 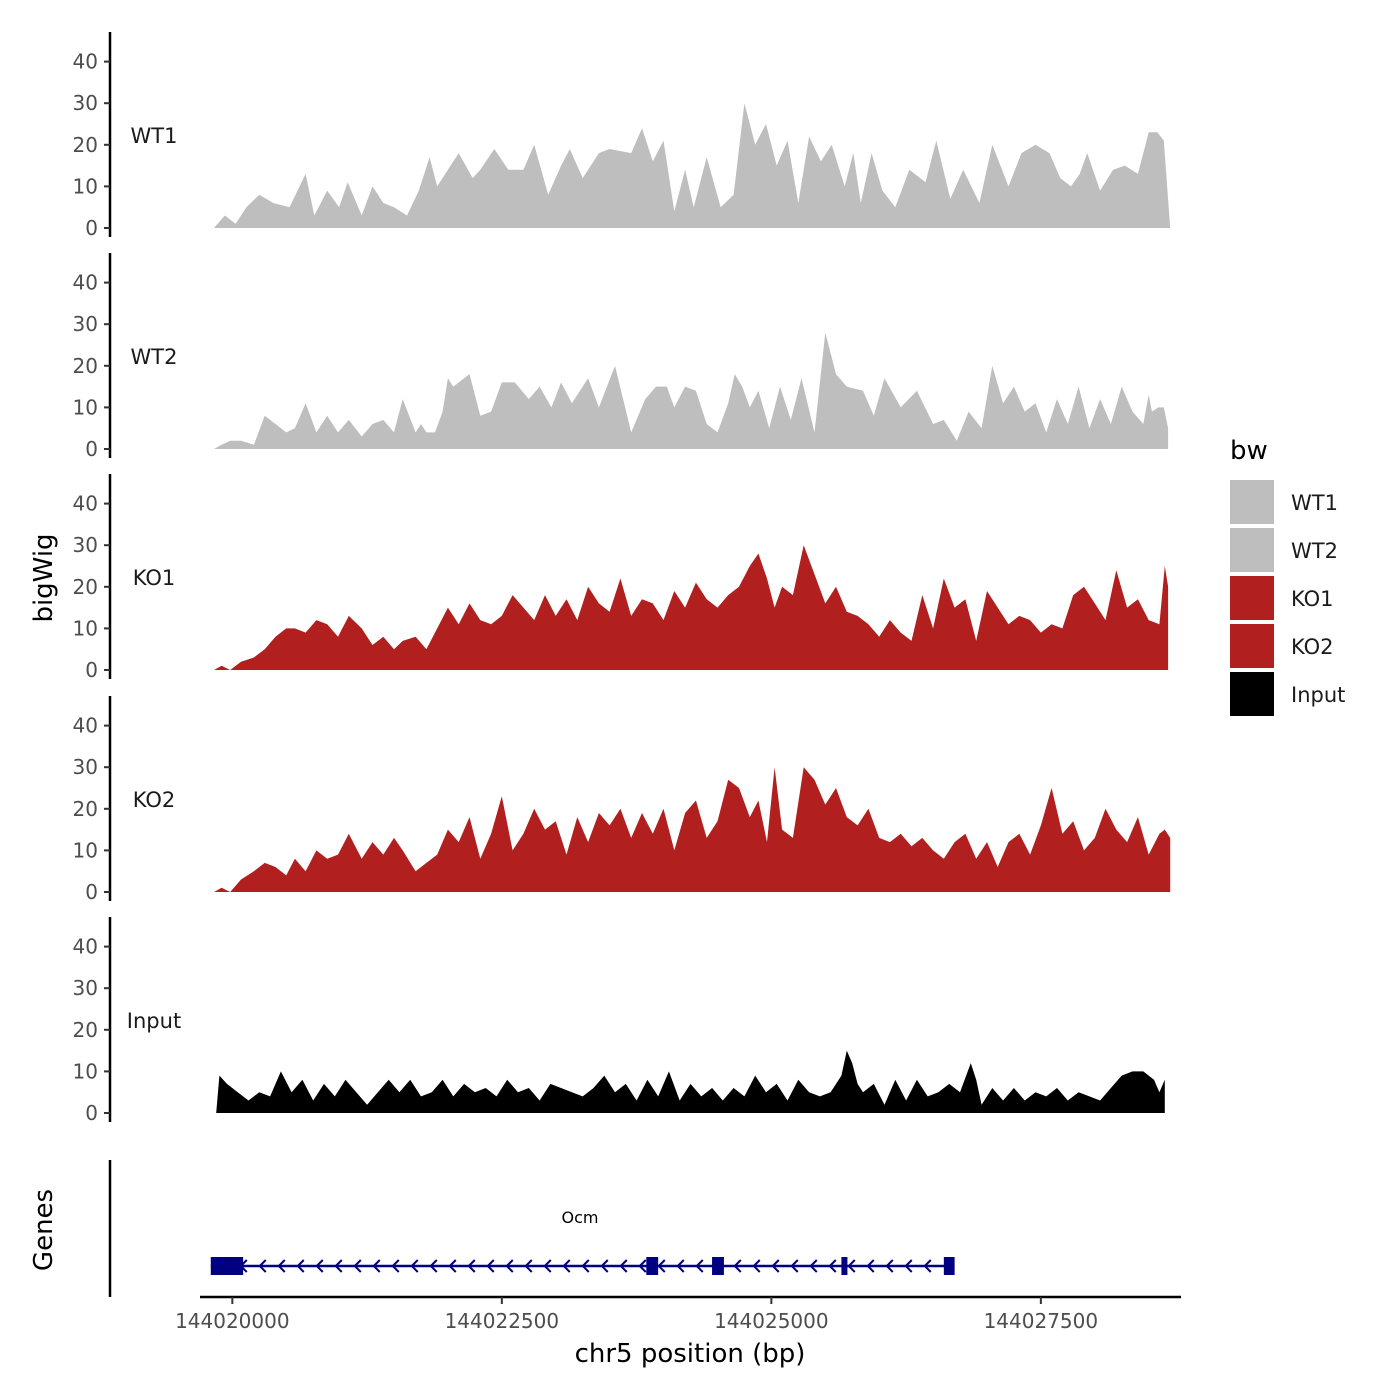 I want to click on x-tick-label: 144025000, so click(x=771, y=1321).